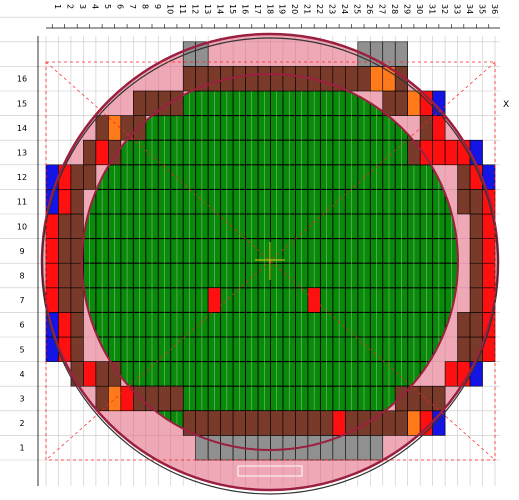  Describe the element at coordinates (22, 177) in the screenshot. I see `y-tick-label: 12` at that location.